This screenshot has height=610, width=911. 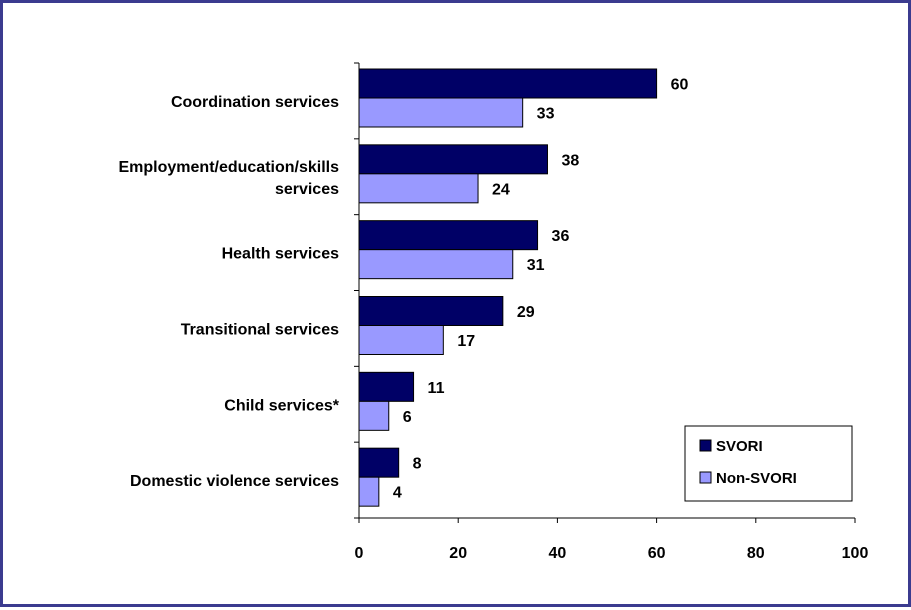 What do you see at coordinates (526, 312) in the screenshot?
I see `data-label: 29` at bounding box center [526, 312].